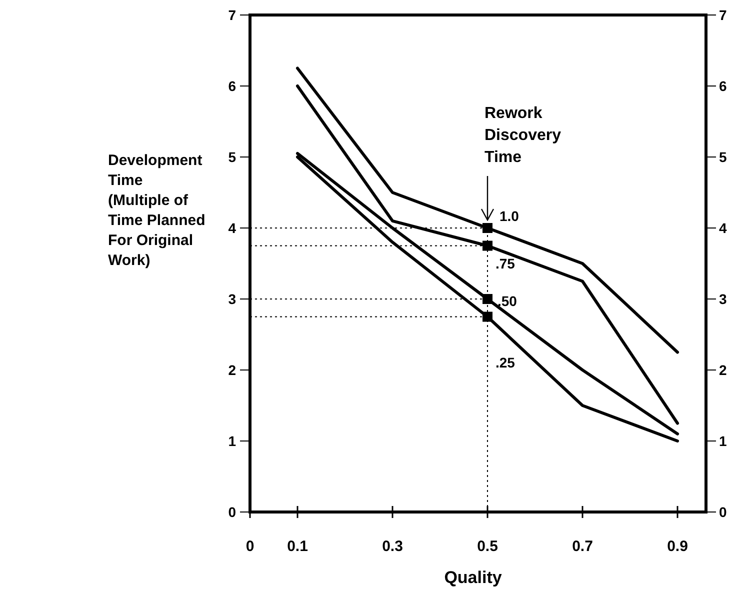 The height and width of the screenshot is (589, 735). What do you see at coordinates (232, 86) in the screenshot?
I see `y-tick-label: 6` at bounding box center [232, 86].